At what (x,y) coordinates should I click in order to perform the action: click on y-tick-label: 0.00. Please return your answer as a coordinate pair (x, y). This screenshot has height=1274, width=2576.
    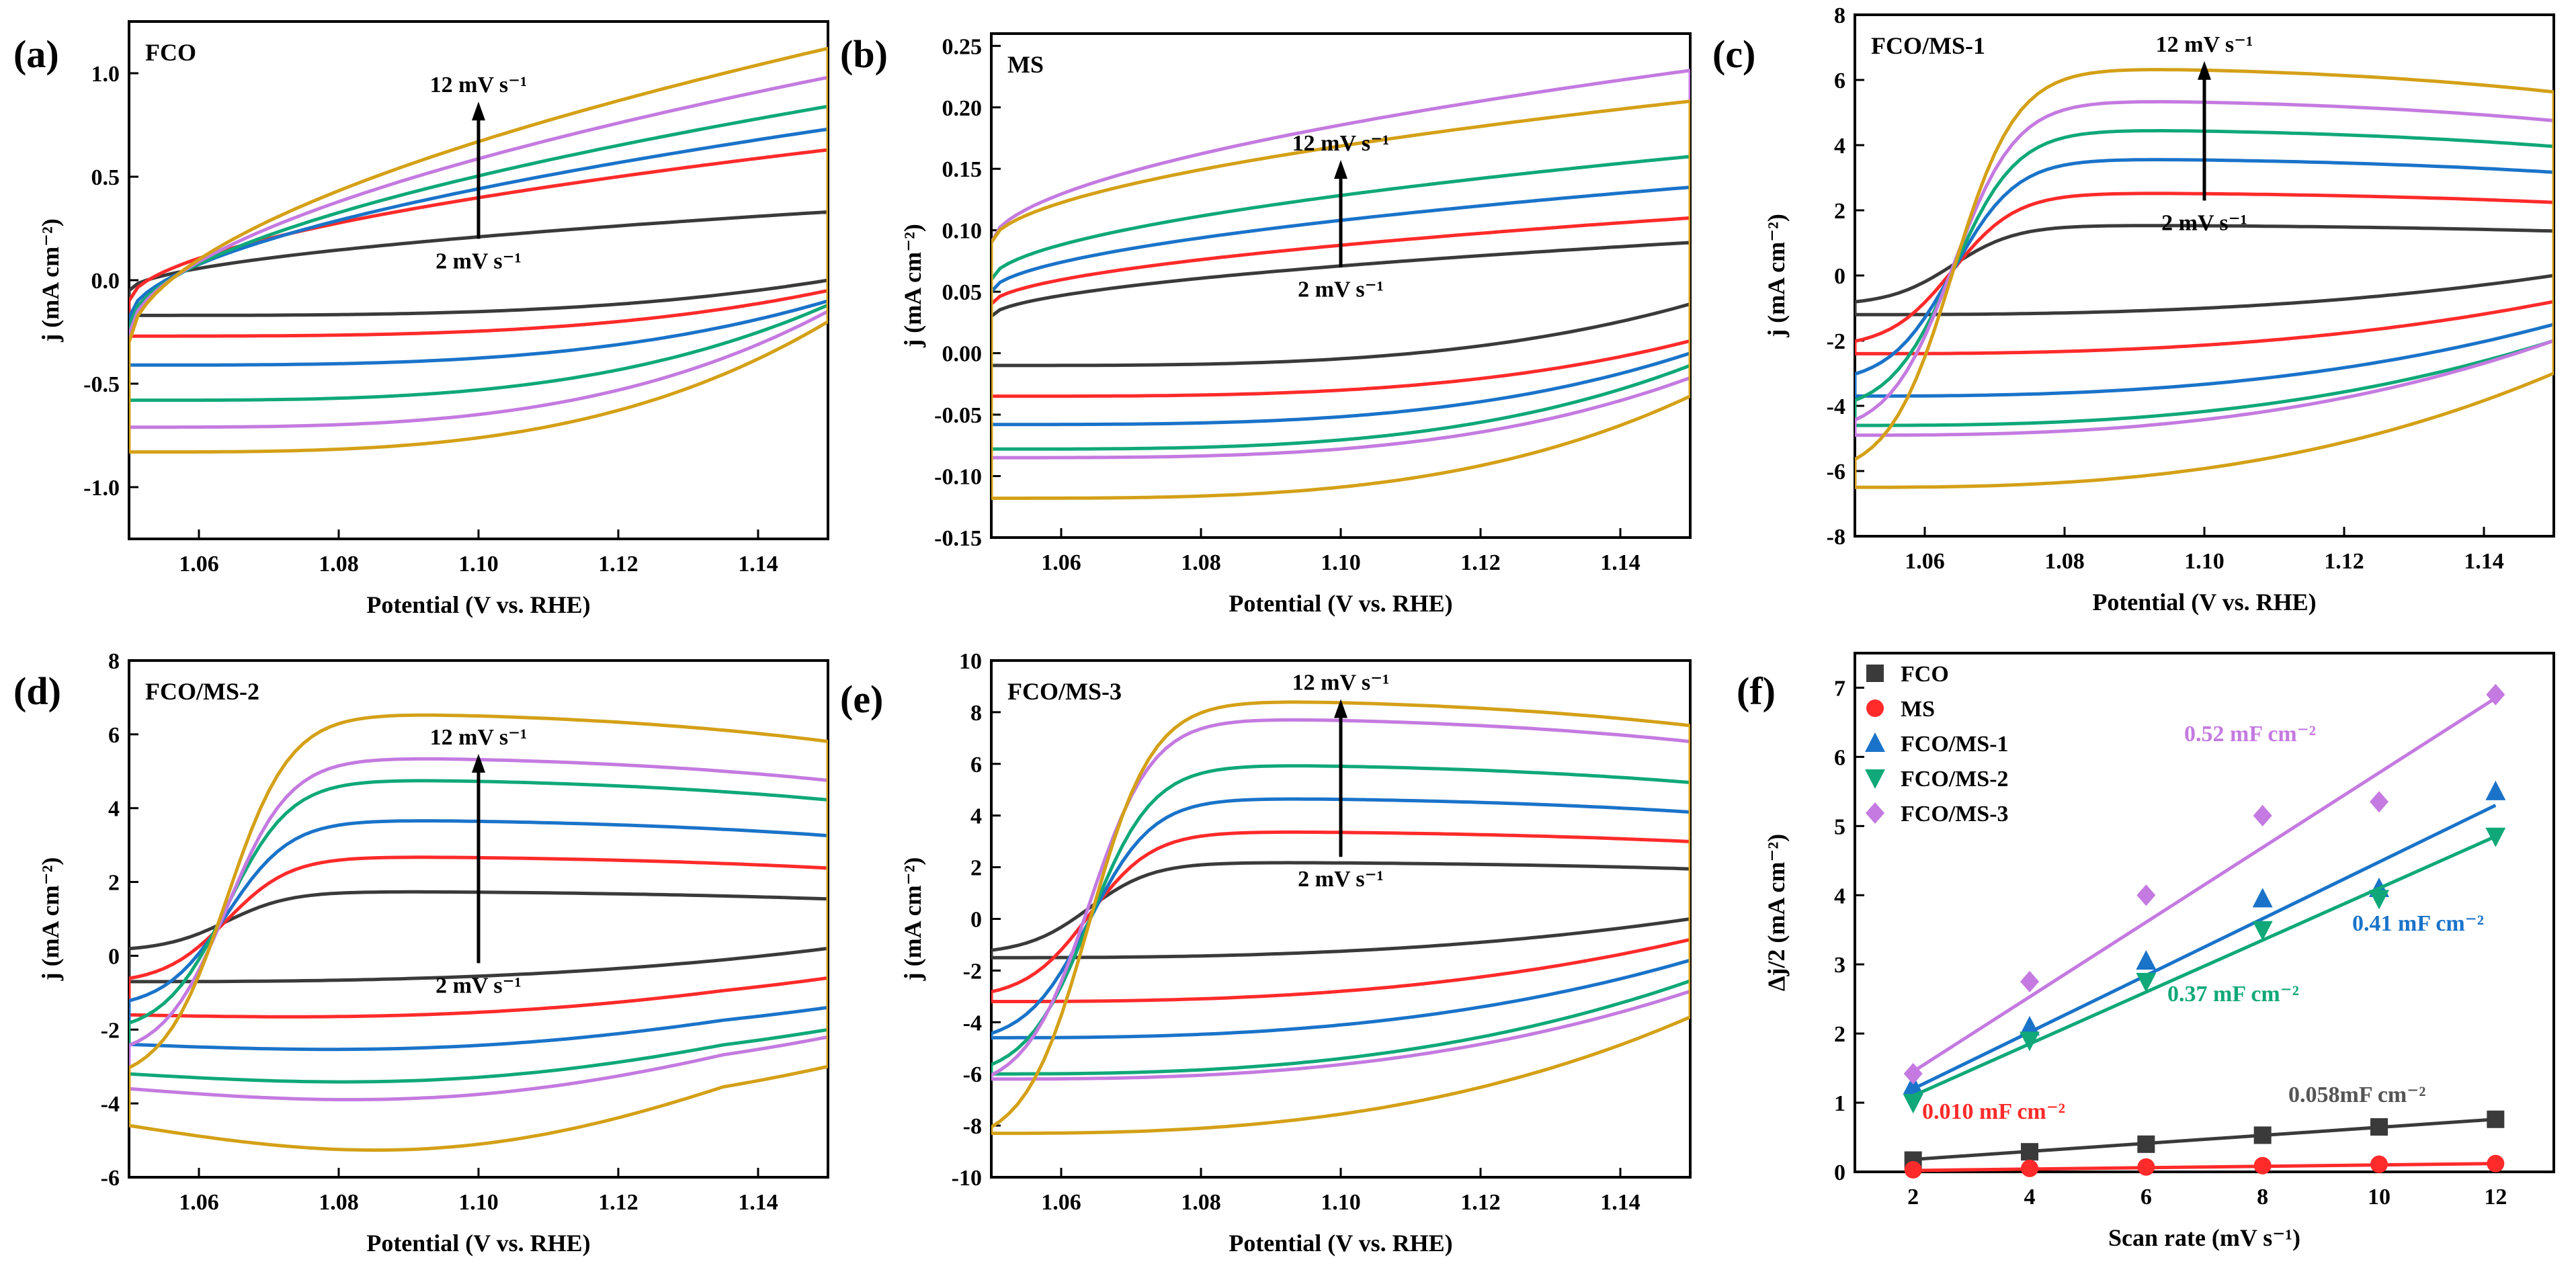
    Looking at the image, I should click on (962, 354).